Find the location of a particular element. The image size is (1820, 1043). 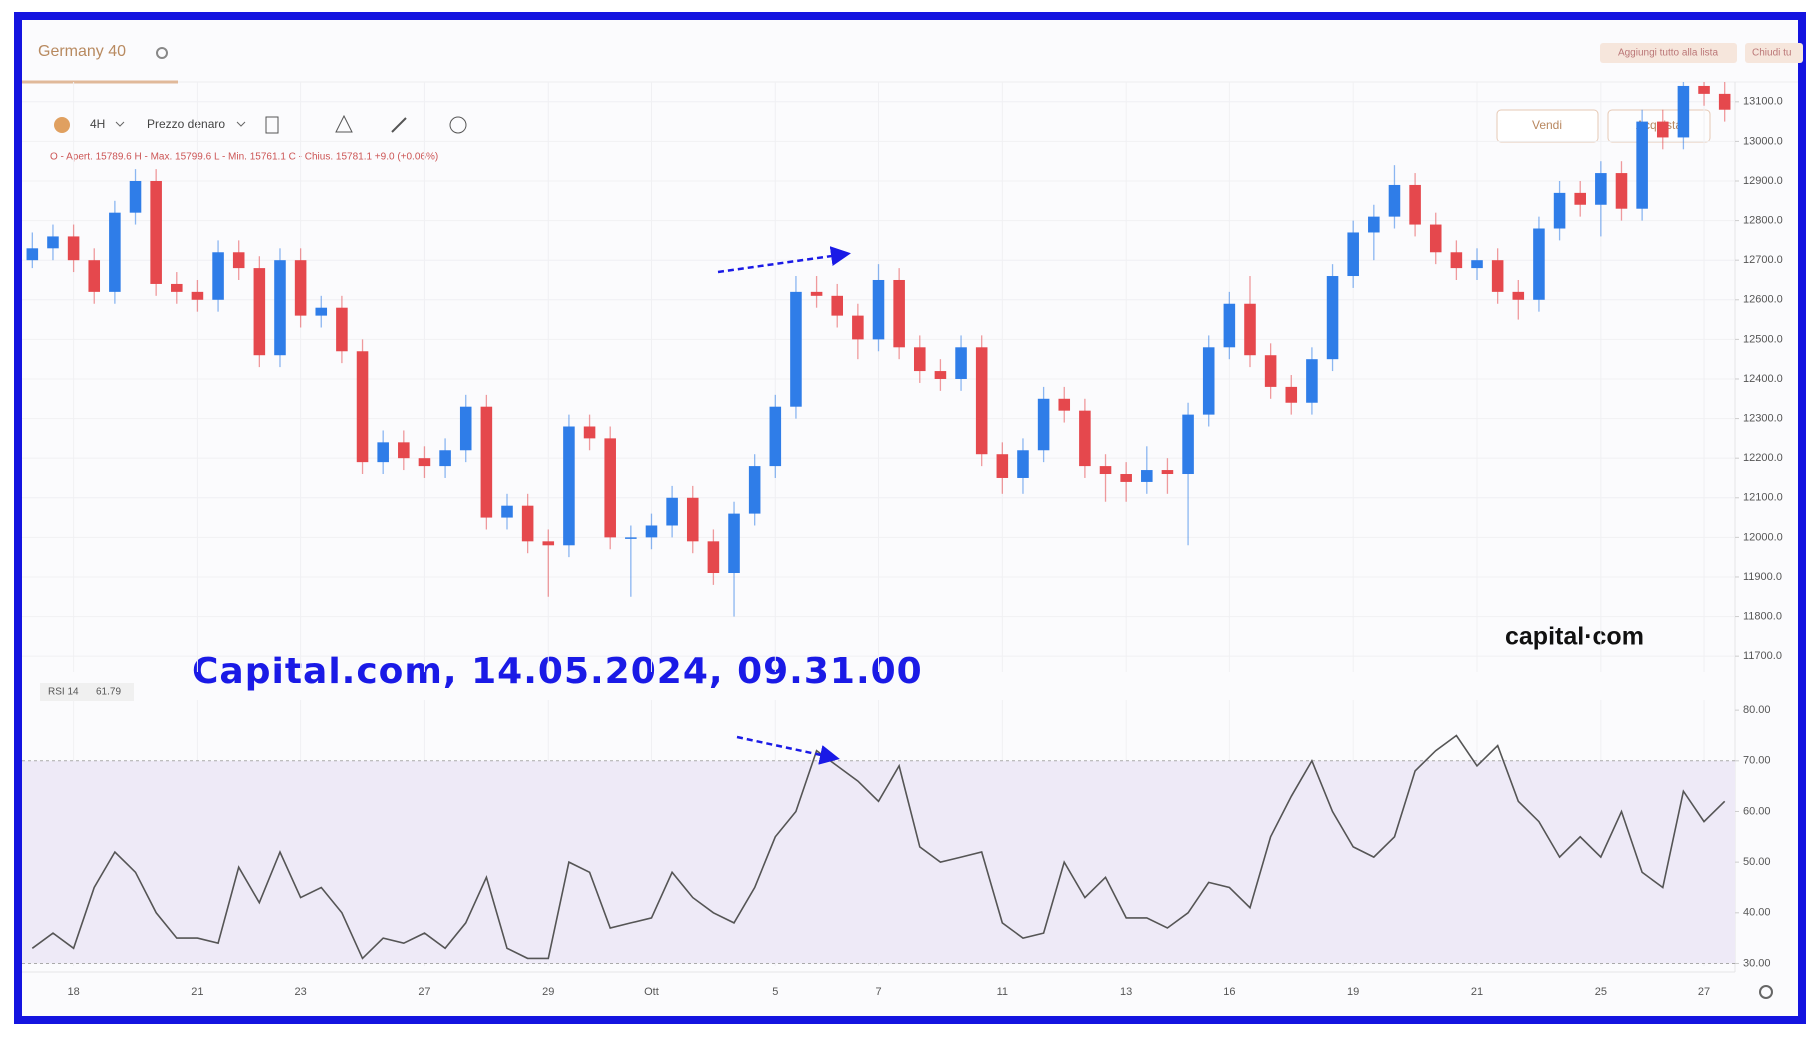

toolbar-icon is located at coordinates (62, 125).